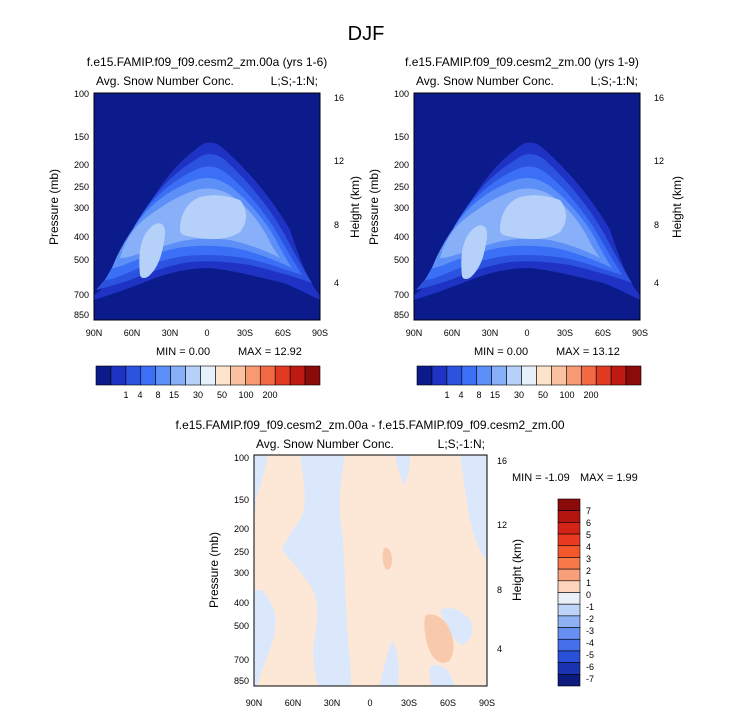 The height and width of the screenshot is (712, 733). What do you see at coordinates (588, 352) in the screenshot?
I see `right-panel-max: MAX = 13.12` at bounding box center [588, 352].